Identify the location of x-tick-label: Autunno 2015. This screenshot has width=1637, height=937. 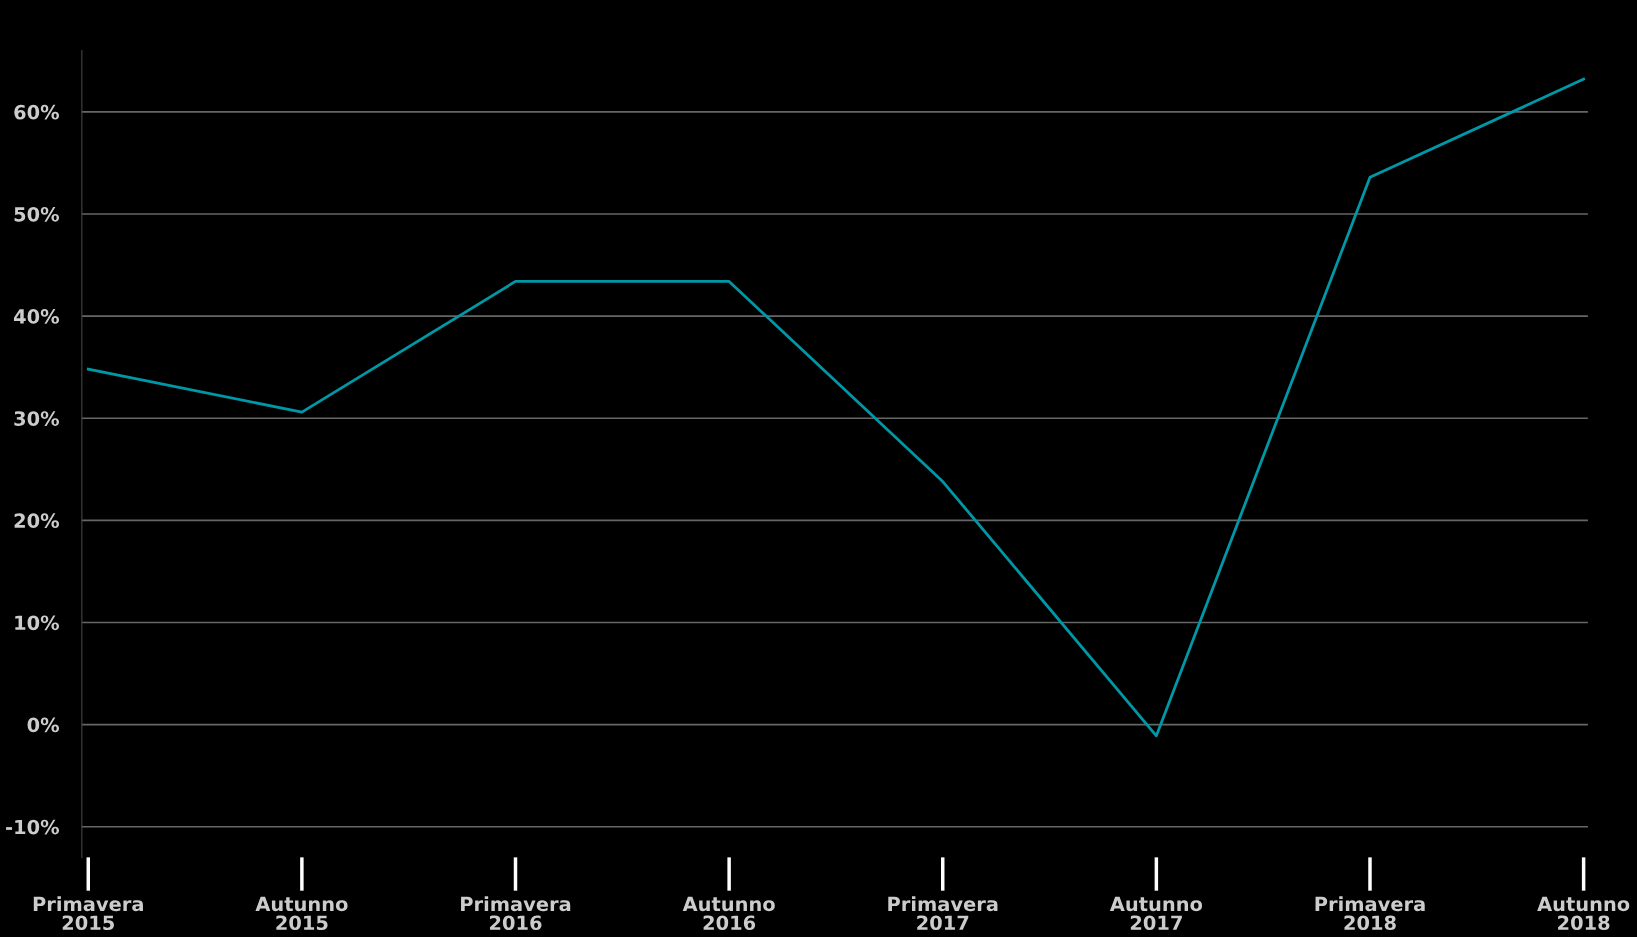
(301, 913).